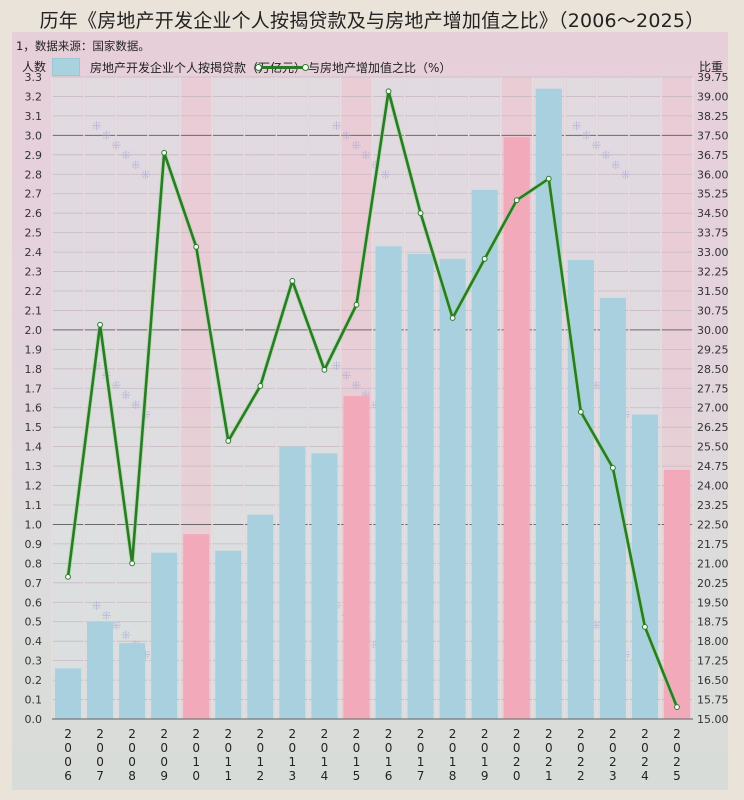  I want to click on right-axis-tick: 15.00, so click(713, 719).